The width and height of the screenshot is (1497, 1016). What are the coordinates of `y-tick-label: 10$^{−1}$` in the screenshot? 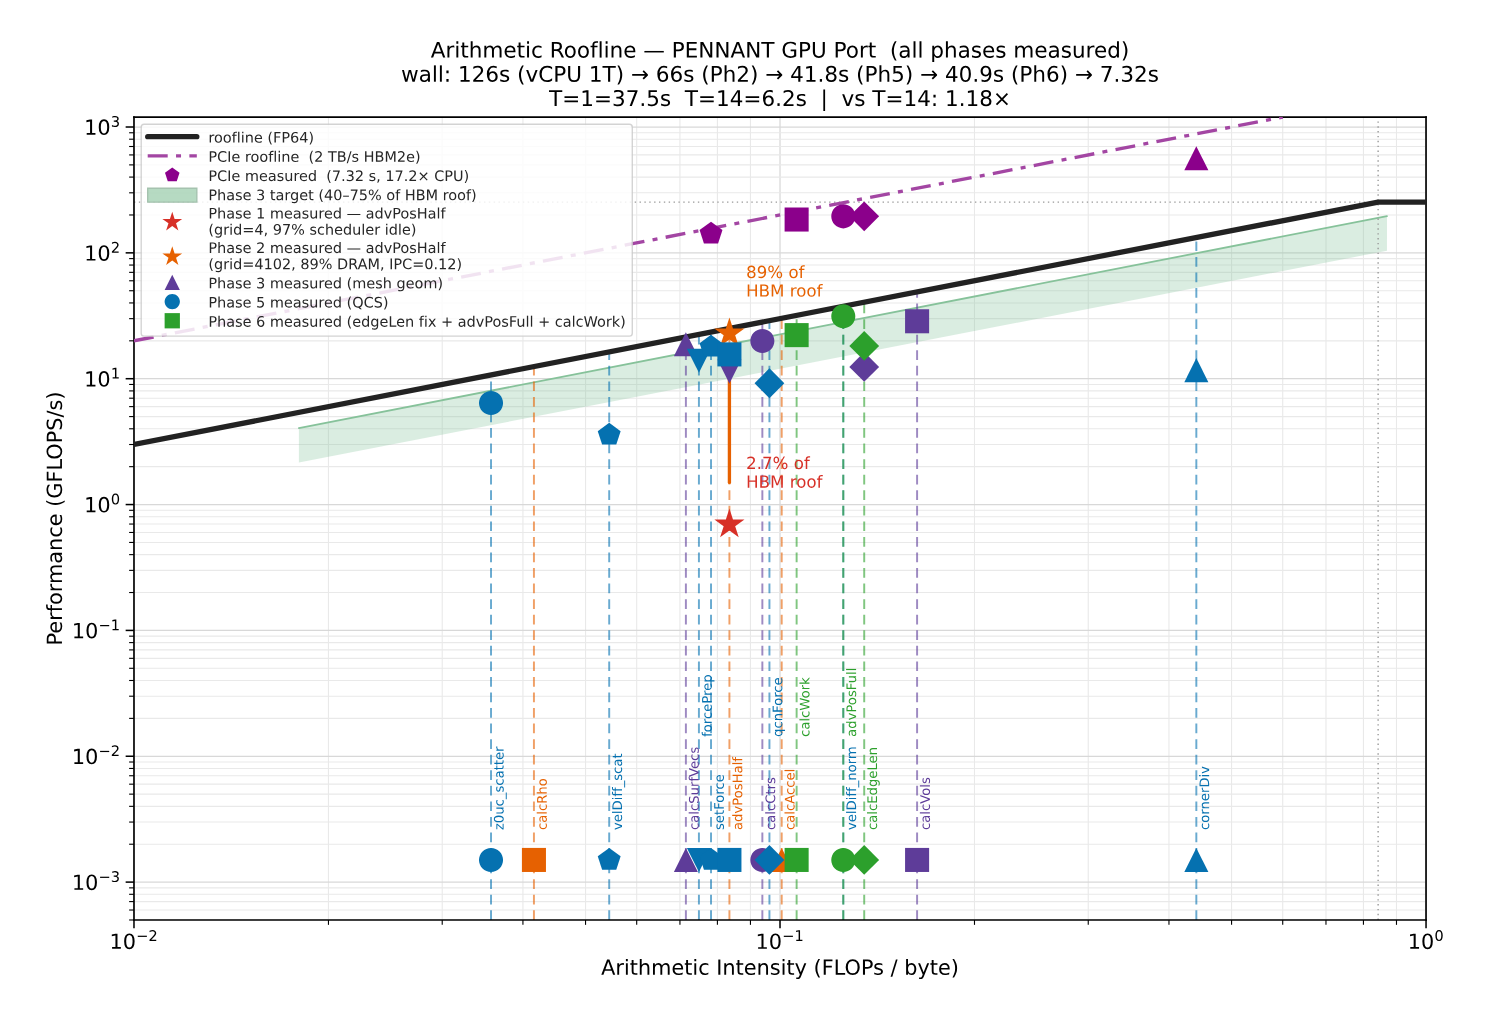 It's located at (96, 629).